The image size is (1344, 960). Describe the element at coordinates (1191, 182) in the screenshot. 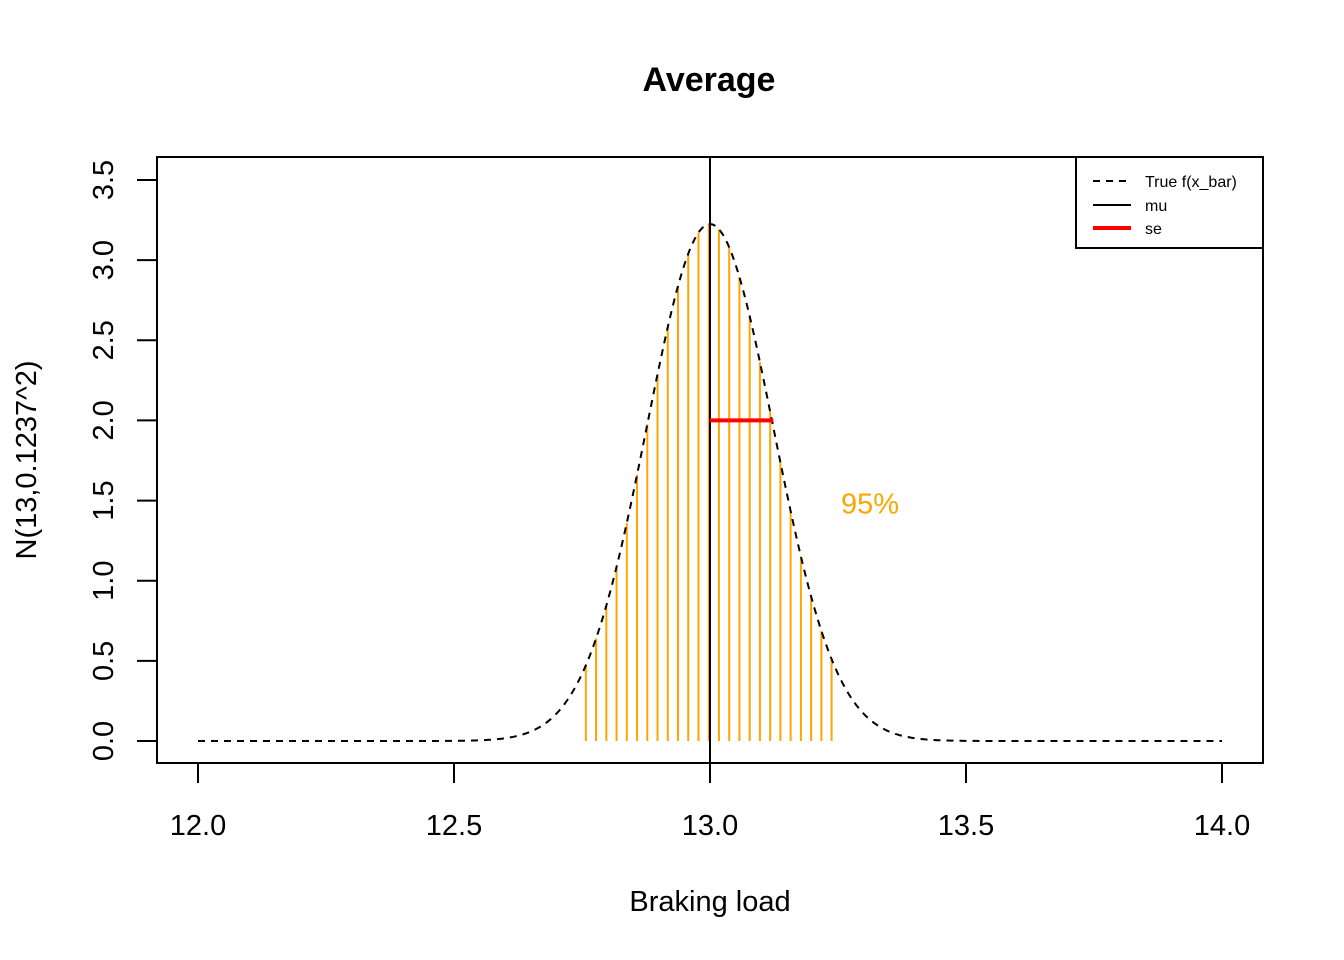

I see `legend-label-true-f: True f(x_bar)` at that location.